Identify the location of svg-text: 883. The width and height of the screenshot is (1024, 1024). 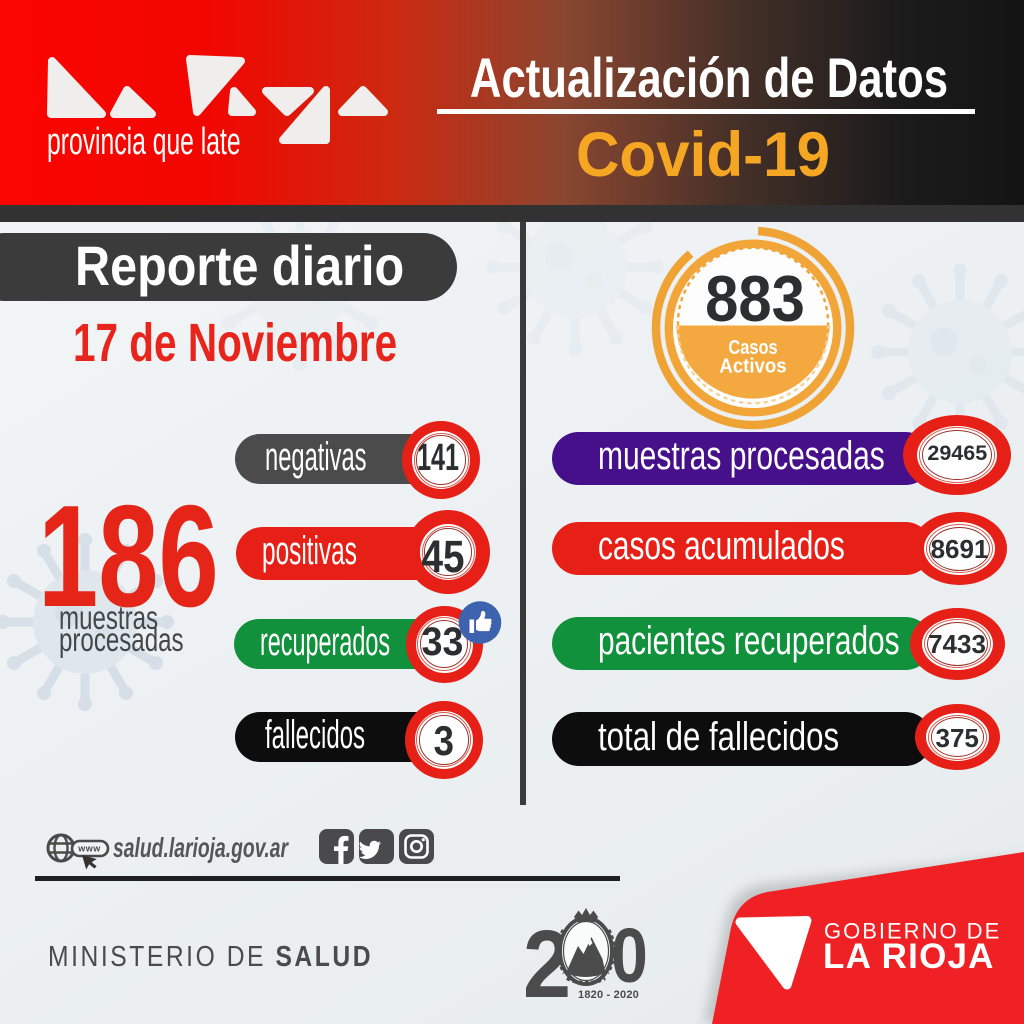
(755, 299).